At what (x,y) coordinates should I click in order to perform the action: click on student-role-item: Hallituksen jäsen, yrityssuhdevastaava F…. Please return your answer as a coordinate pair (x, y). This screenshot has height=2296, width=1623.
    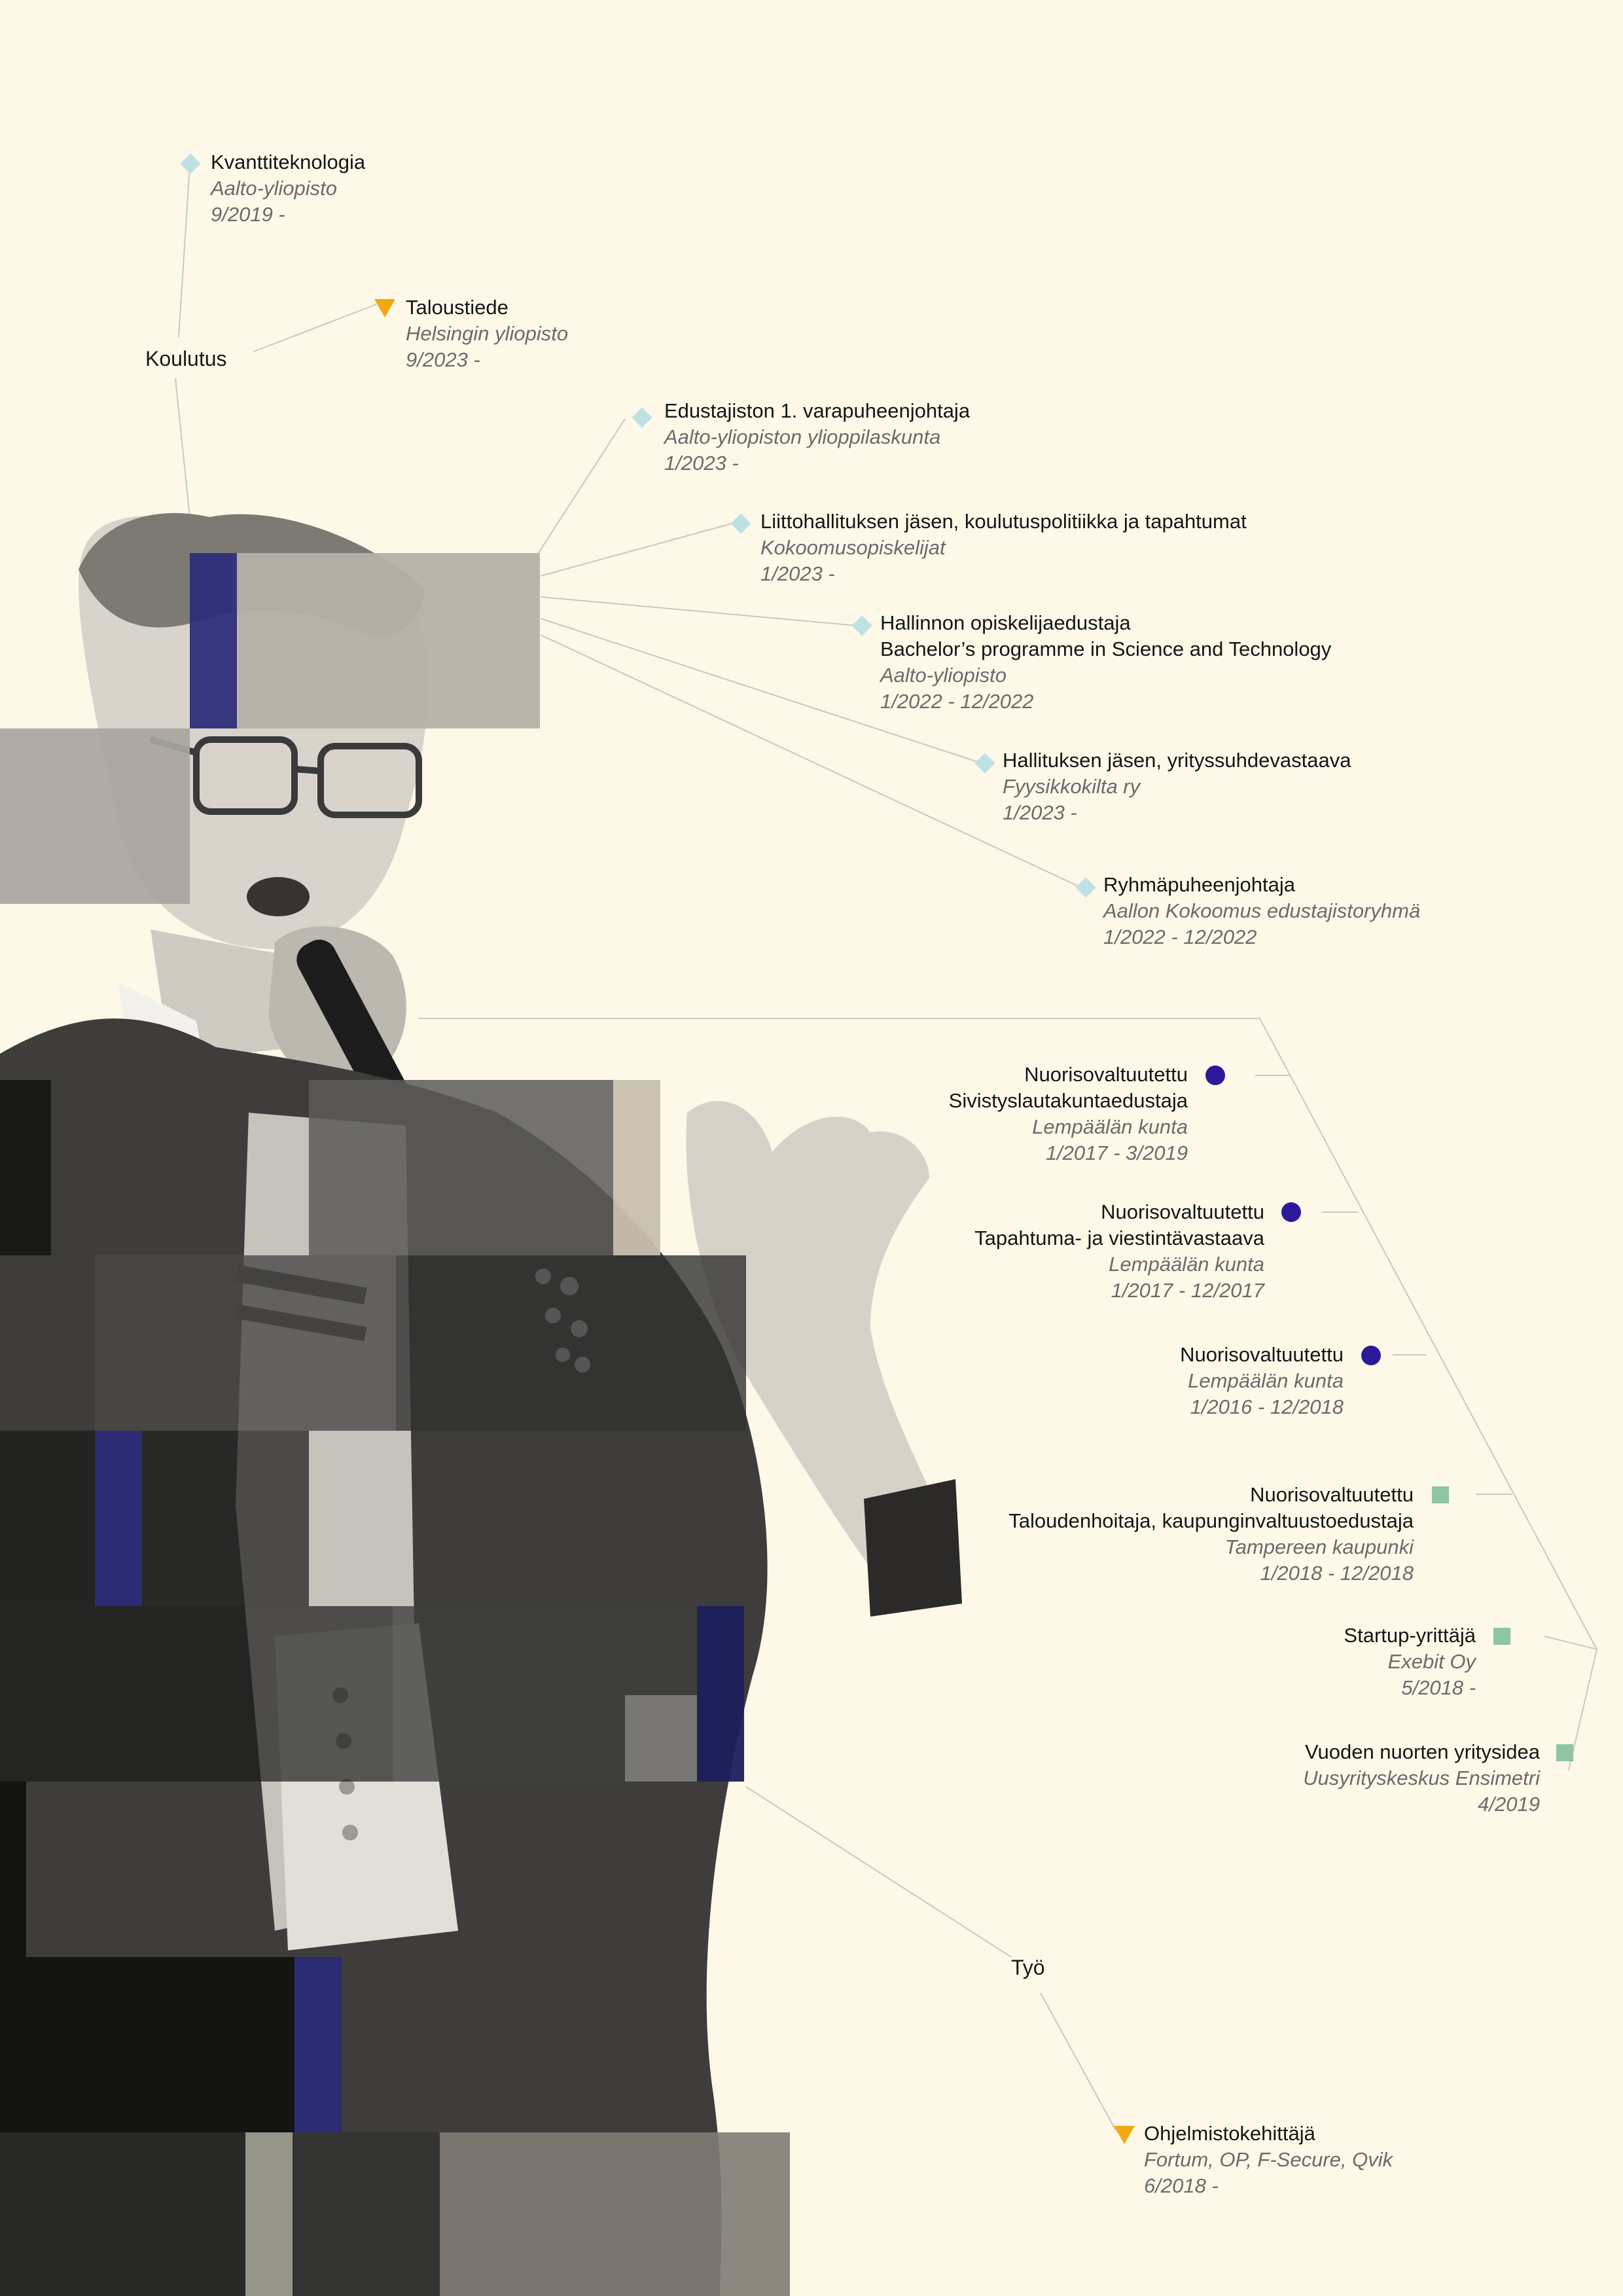
    Looking at the image, I should click on (1177, 786).